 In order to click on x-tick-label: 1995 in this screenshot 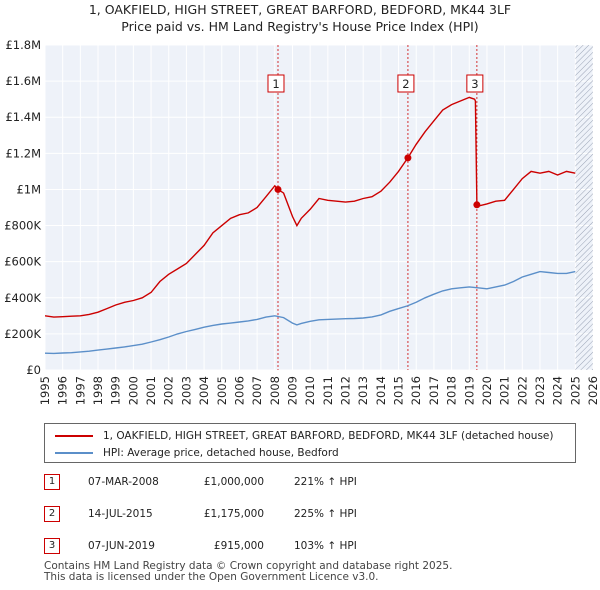, I will do `click(45, 390)`.